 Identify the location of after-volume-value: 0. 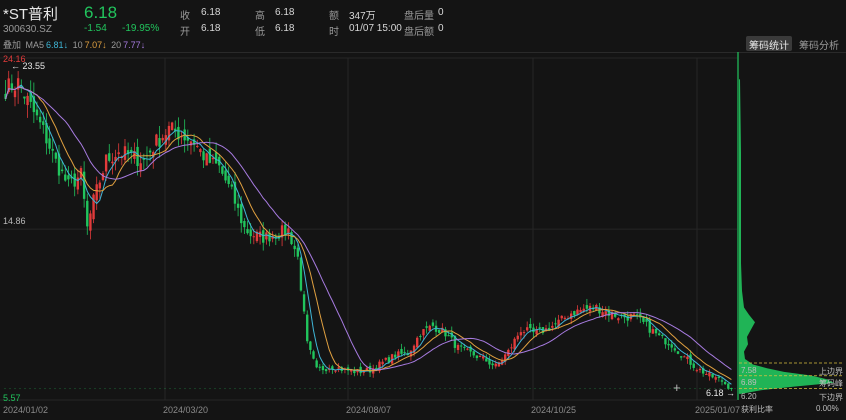
(441, 12).